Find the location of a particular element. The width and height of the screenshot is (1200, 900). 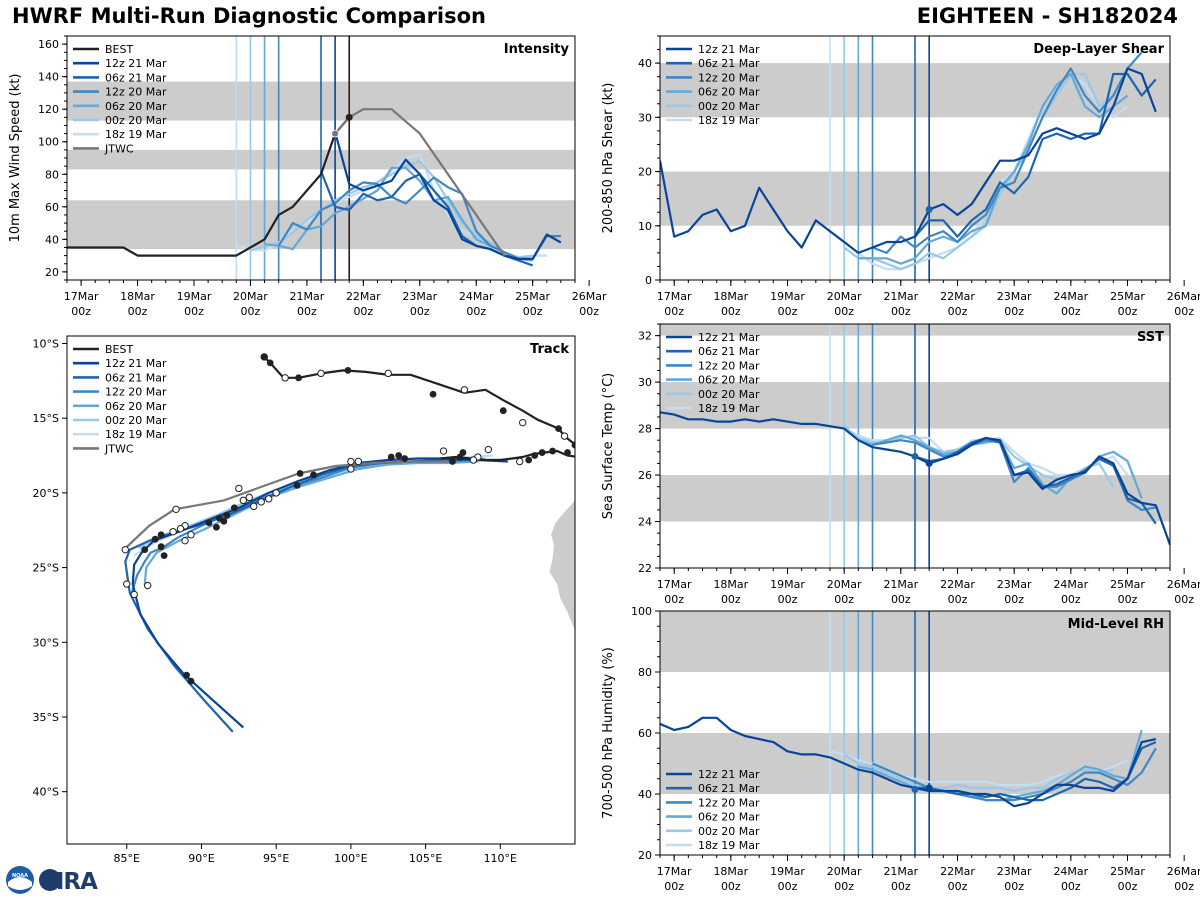

intensity-xtick-day: 22Mar is located at coordinates (363, 296).